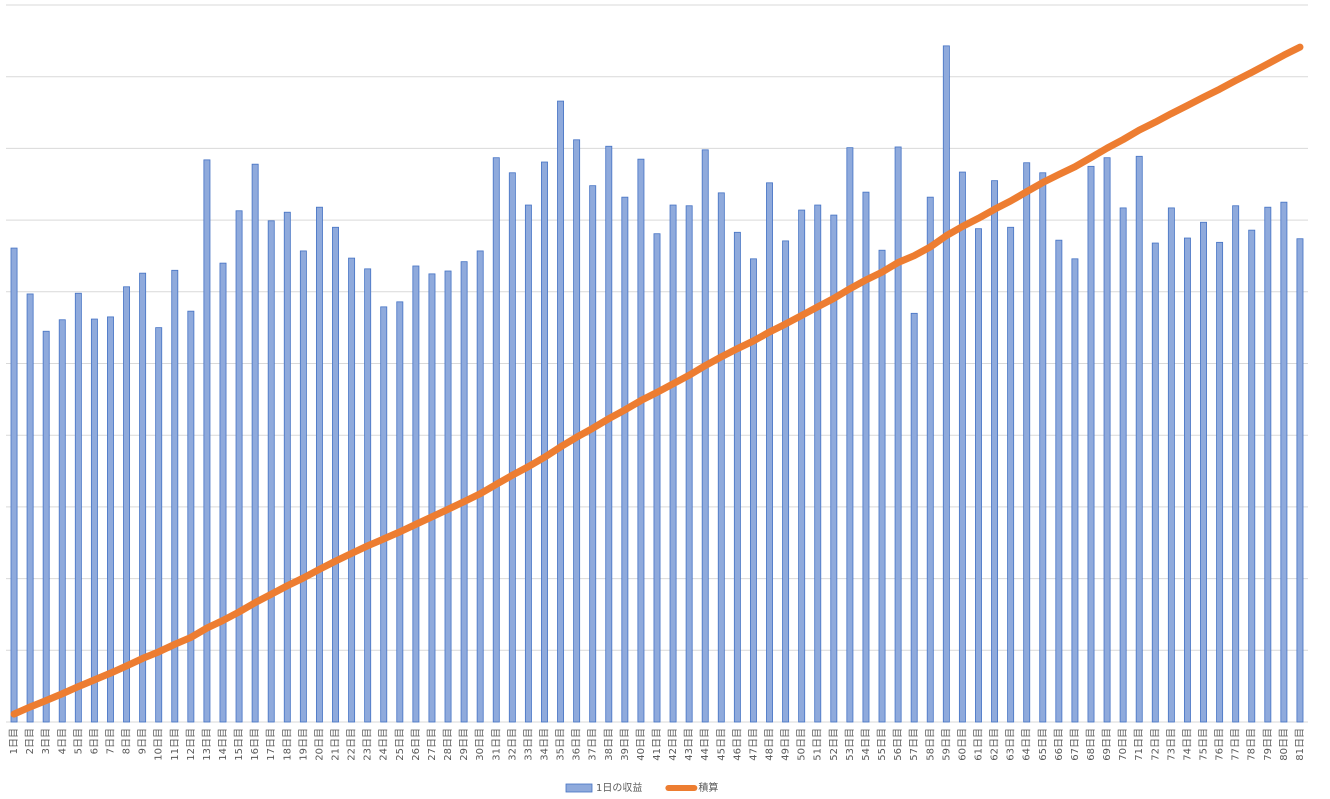  Describe the element at coordinates (673, 744) in the screenshot. I see `x-tick-label: 42日目` at that location.